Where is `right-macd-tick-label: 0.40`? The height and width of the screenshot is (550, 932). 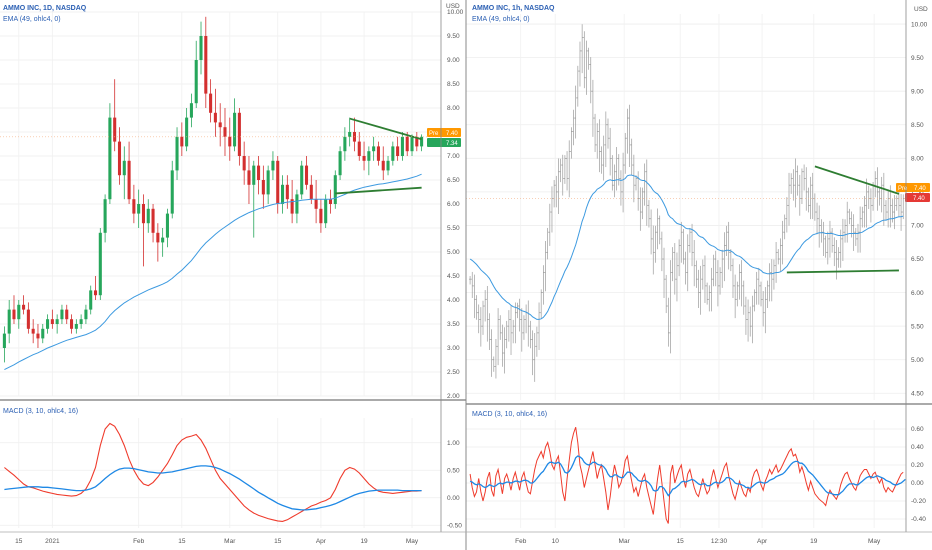
right-macd-tick-label: 0.40 is located at coordinates (917, 447).